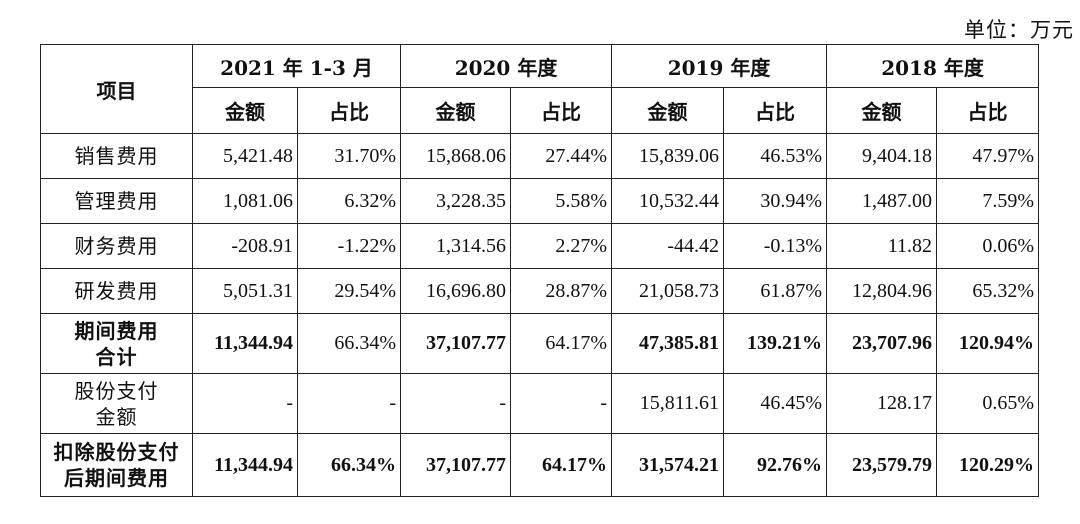 This screenshot has height=524, width=1080. What do you see at coordinates (668, 465) in the screenshot?
I see `cell-value: 31,574.21` at bounding box center [668, 465].